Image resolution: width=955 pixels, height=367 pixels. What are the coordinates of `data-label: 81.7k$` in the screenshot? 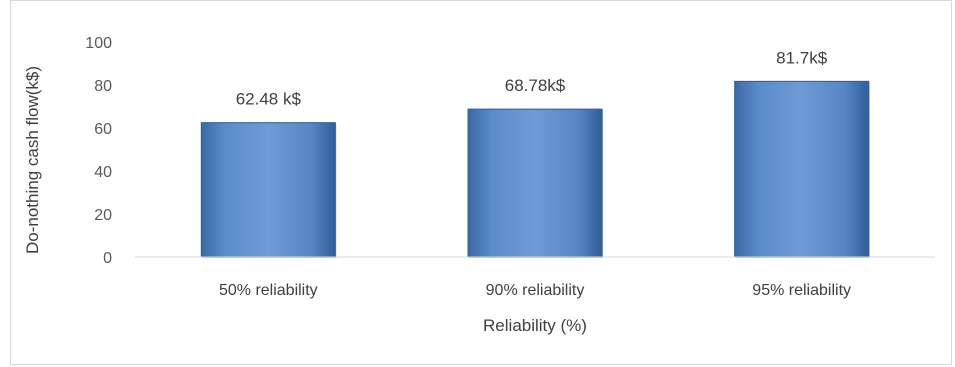 It's located at (802, 57).